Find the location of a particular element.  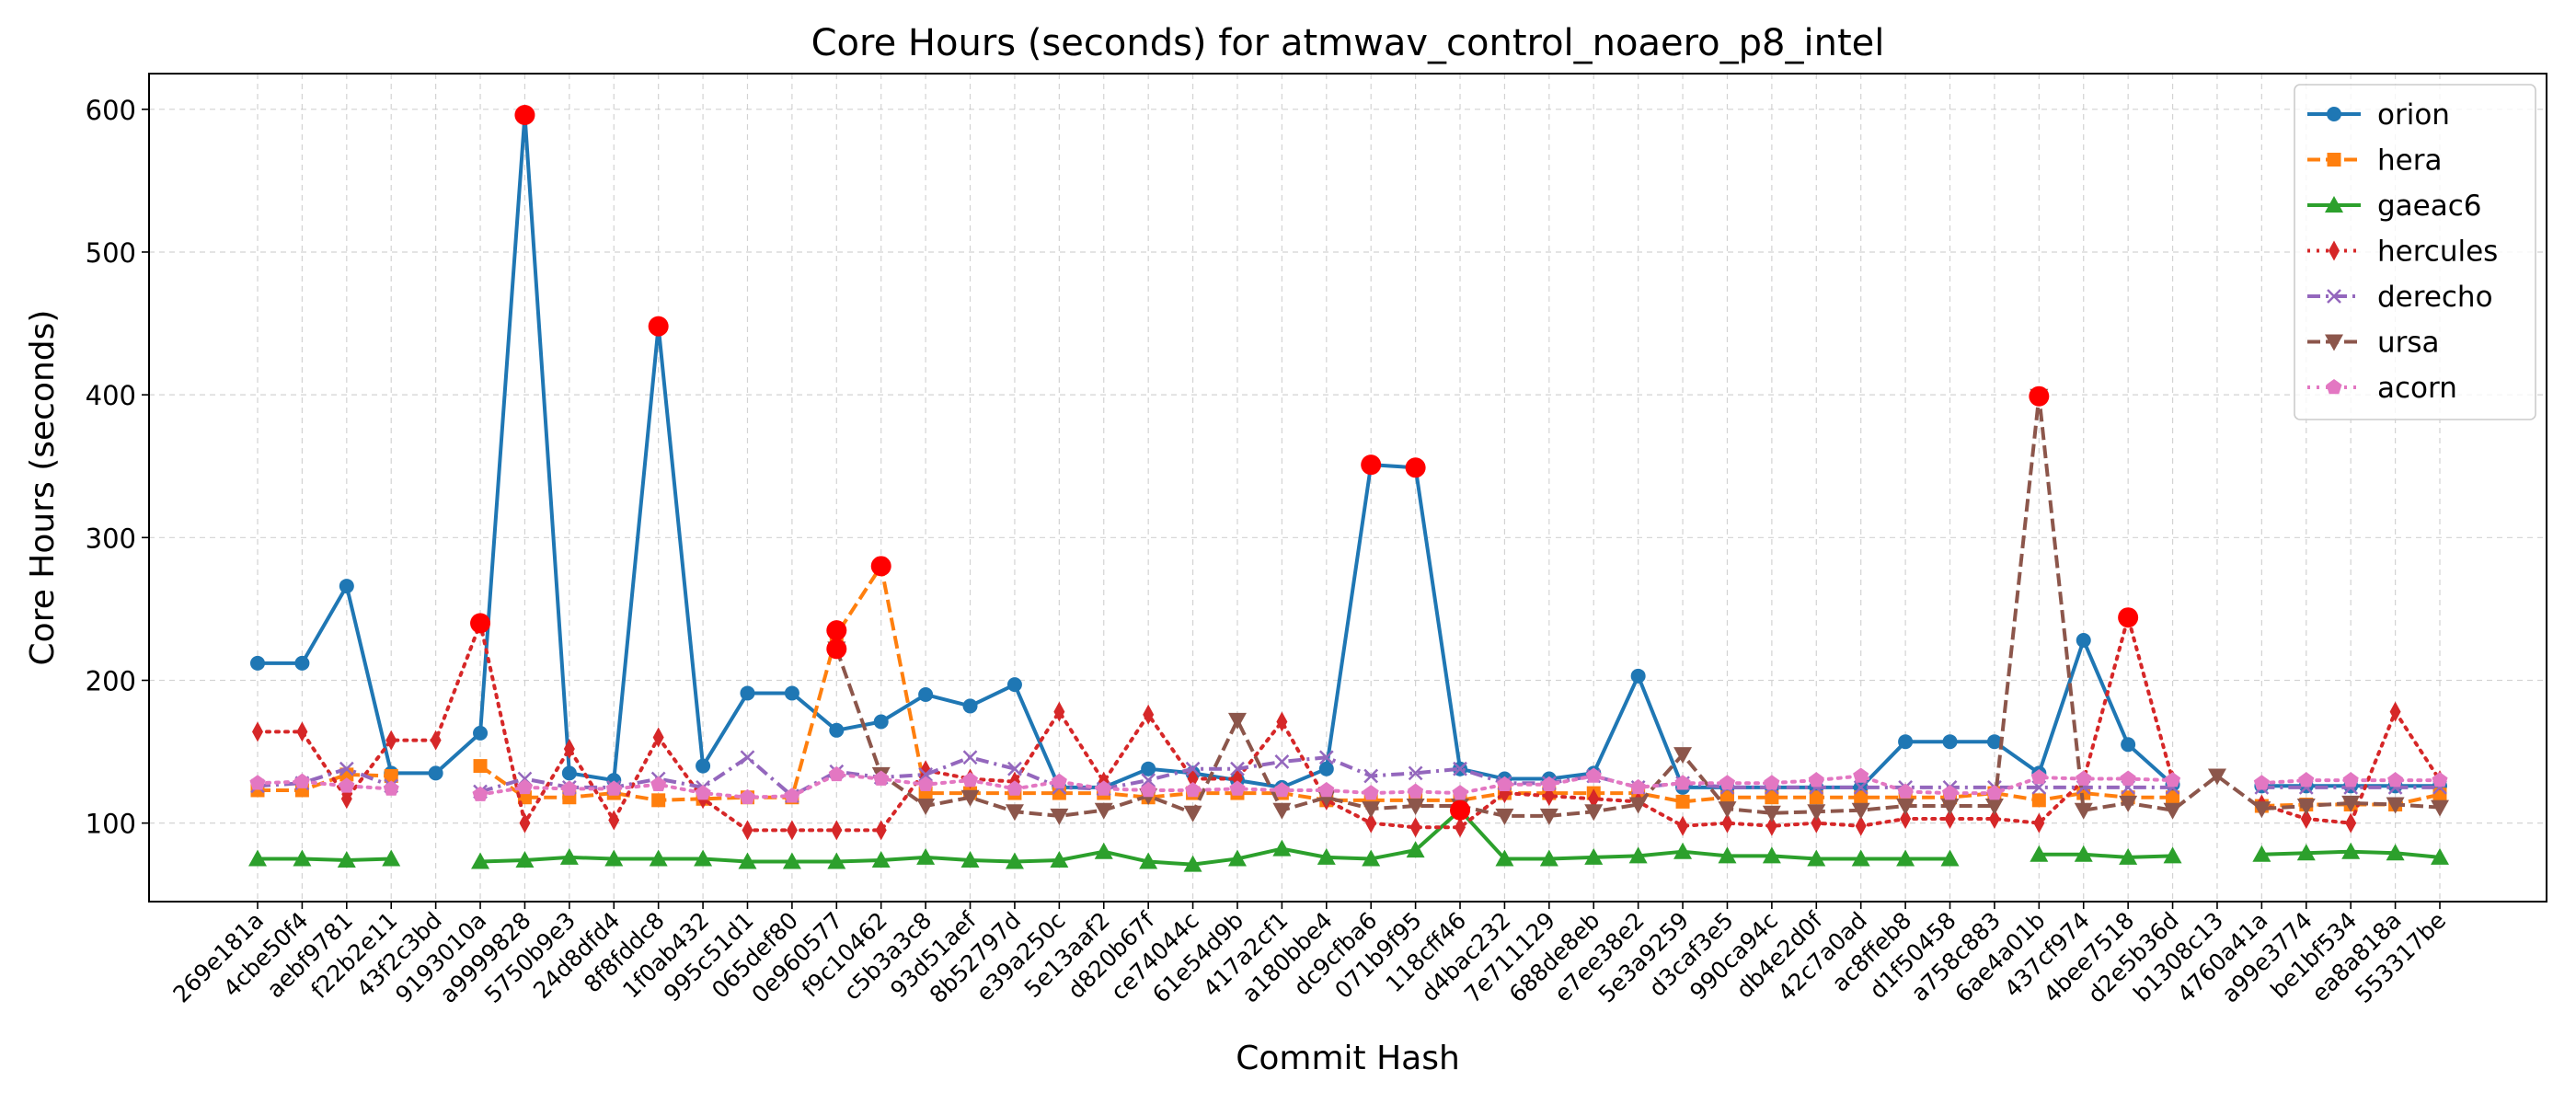

y-tick-label: 500 is located at coordinates (111, 253).